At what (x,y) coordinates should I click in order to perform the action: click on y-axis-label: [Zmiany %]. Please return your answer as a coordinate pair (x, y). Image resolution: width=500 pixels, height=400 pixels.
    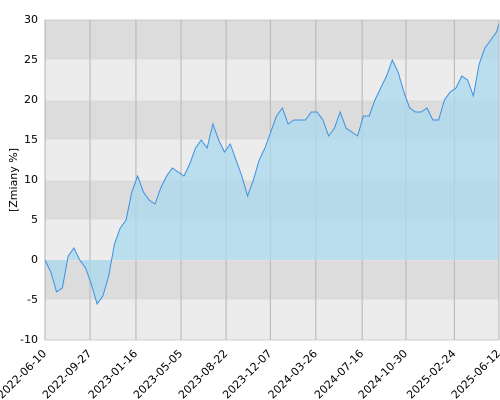
    Looking at the image, I should click on (13, 180).